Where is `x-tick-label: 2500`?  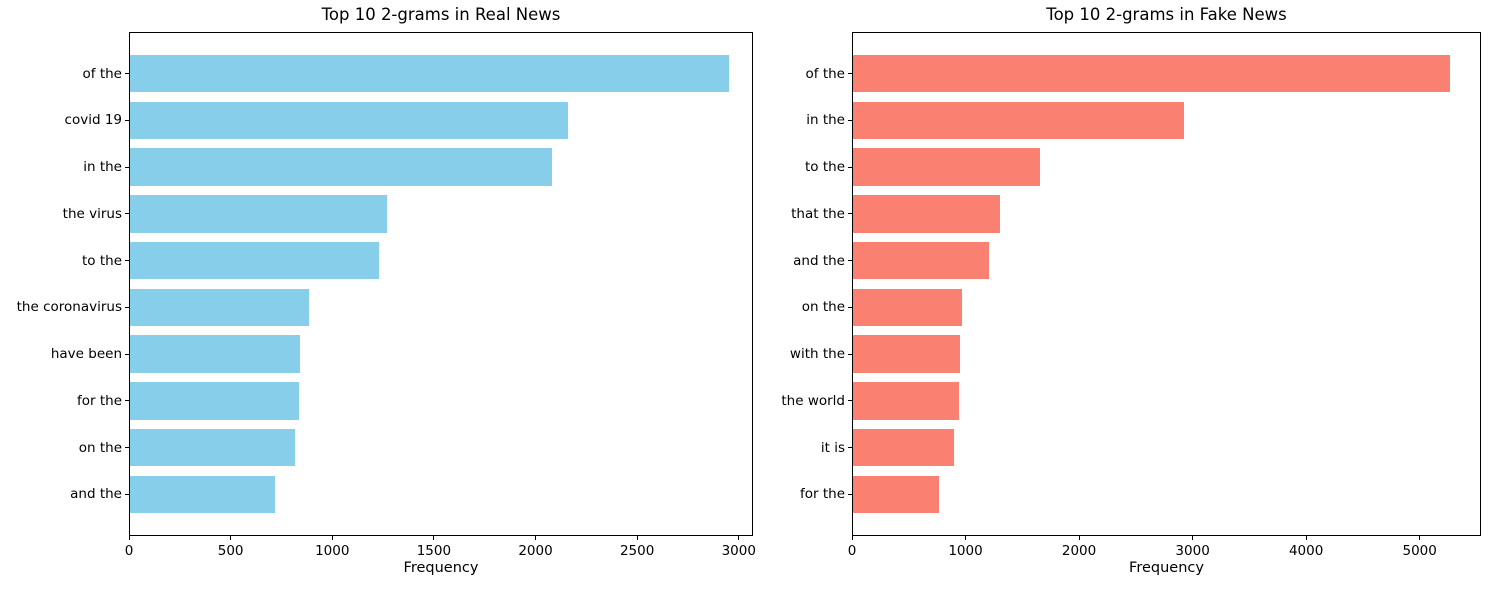 x-tick-label: 2500 is located at coordinates (637, 551).